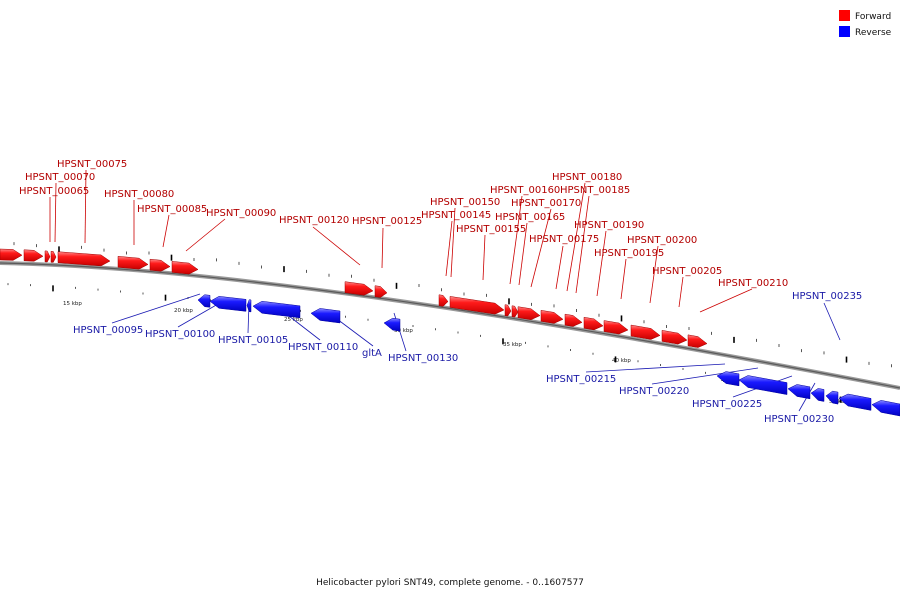 This screenshot has height=600, width=900. What do you see at coordinates (172, 209) in the screenshot?
I see `gene-label-HPSNT_00085: HPSNT_00085` at bounding box center [172, 209].